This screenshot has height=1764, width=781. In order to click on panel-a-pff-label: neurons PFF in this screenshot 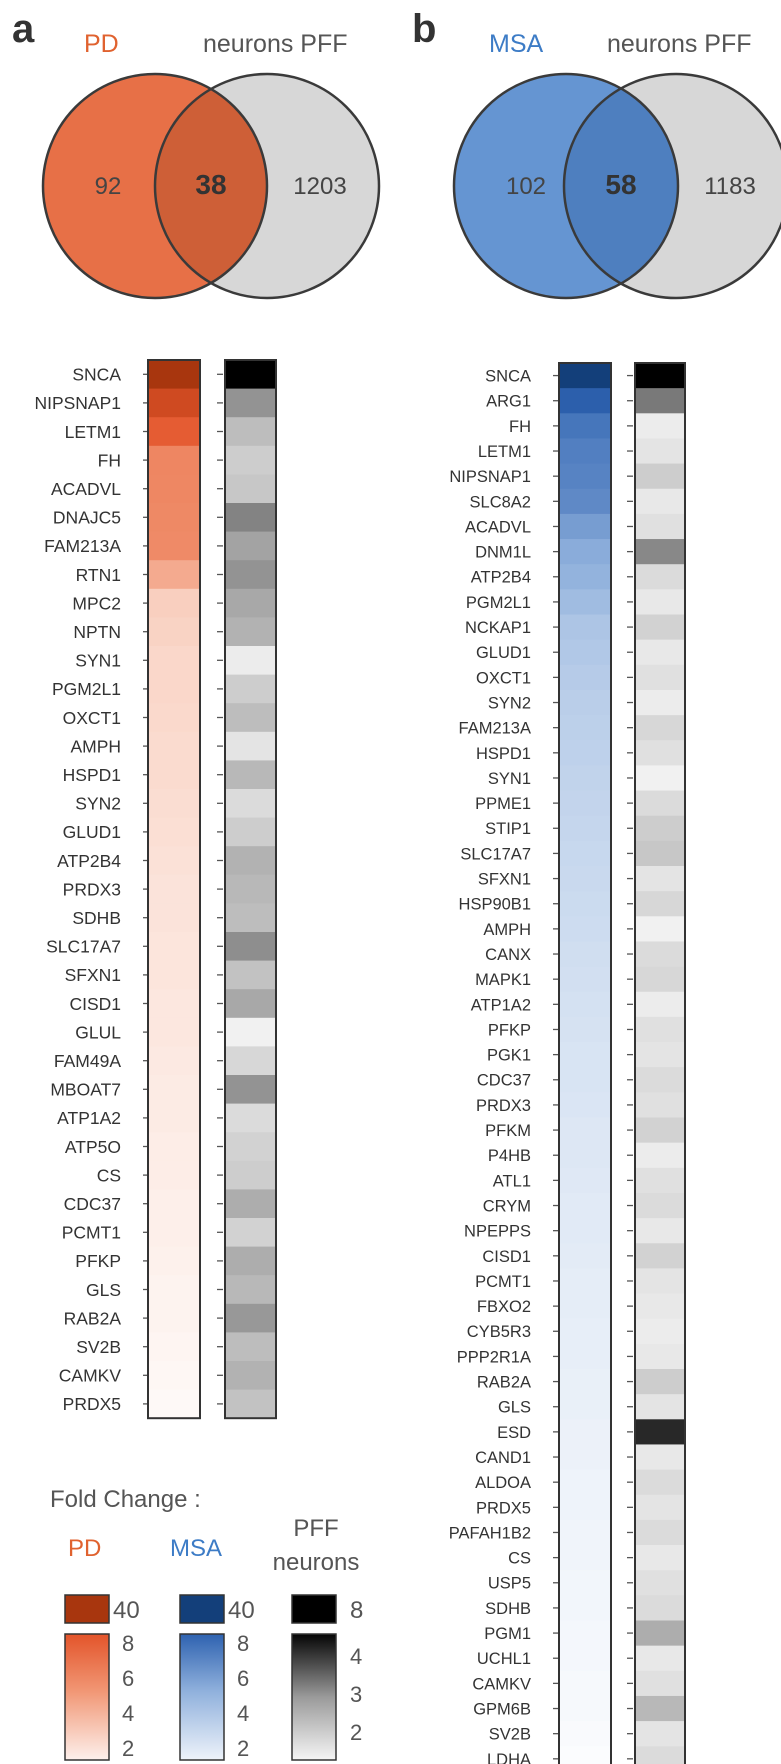, I will do `click(275, 44)`.